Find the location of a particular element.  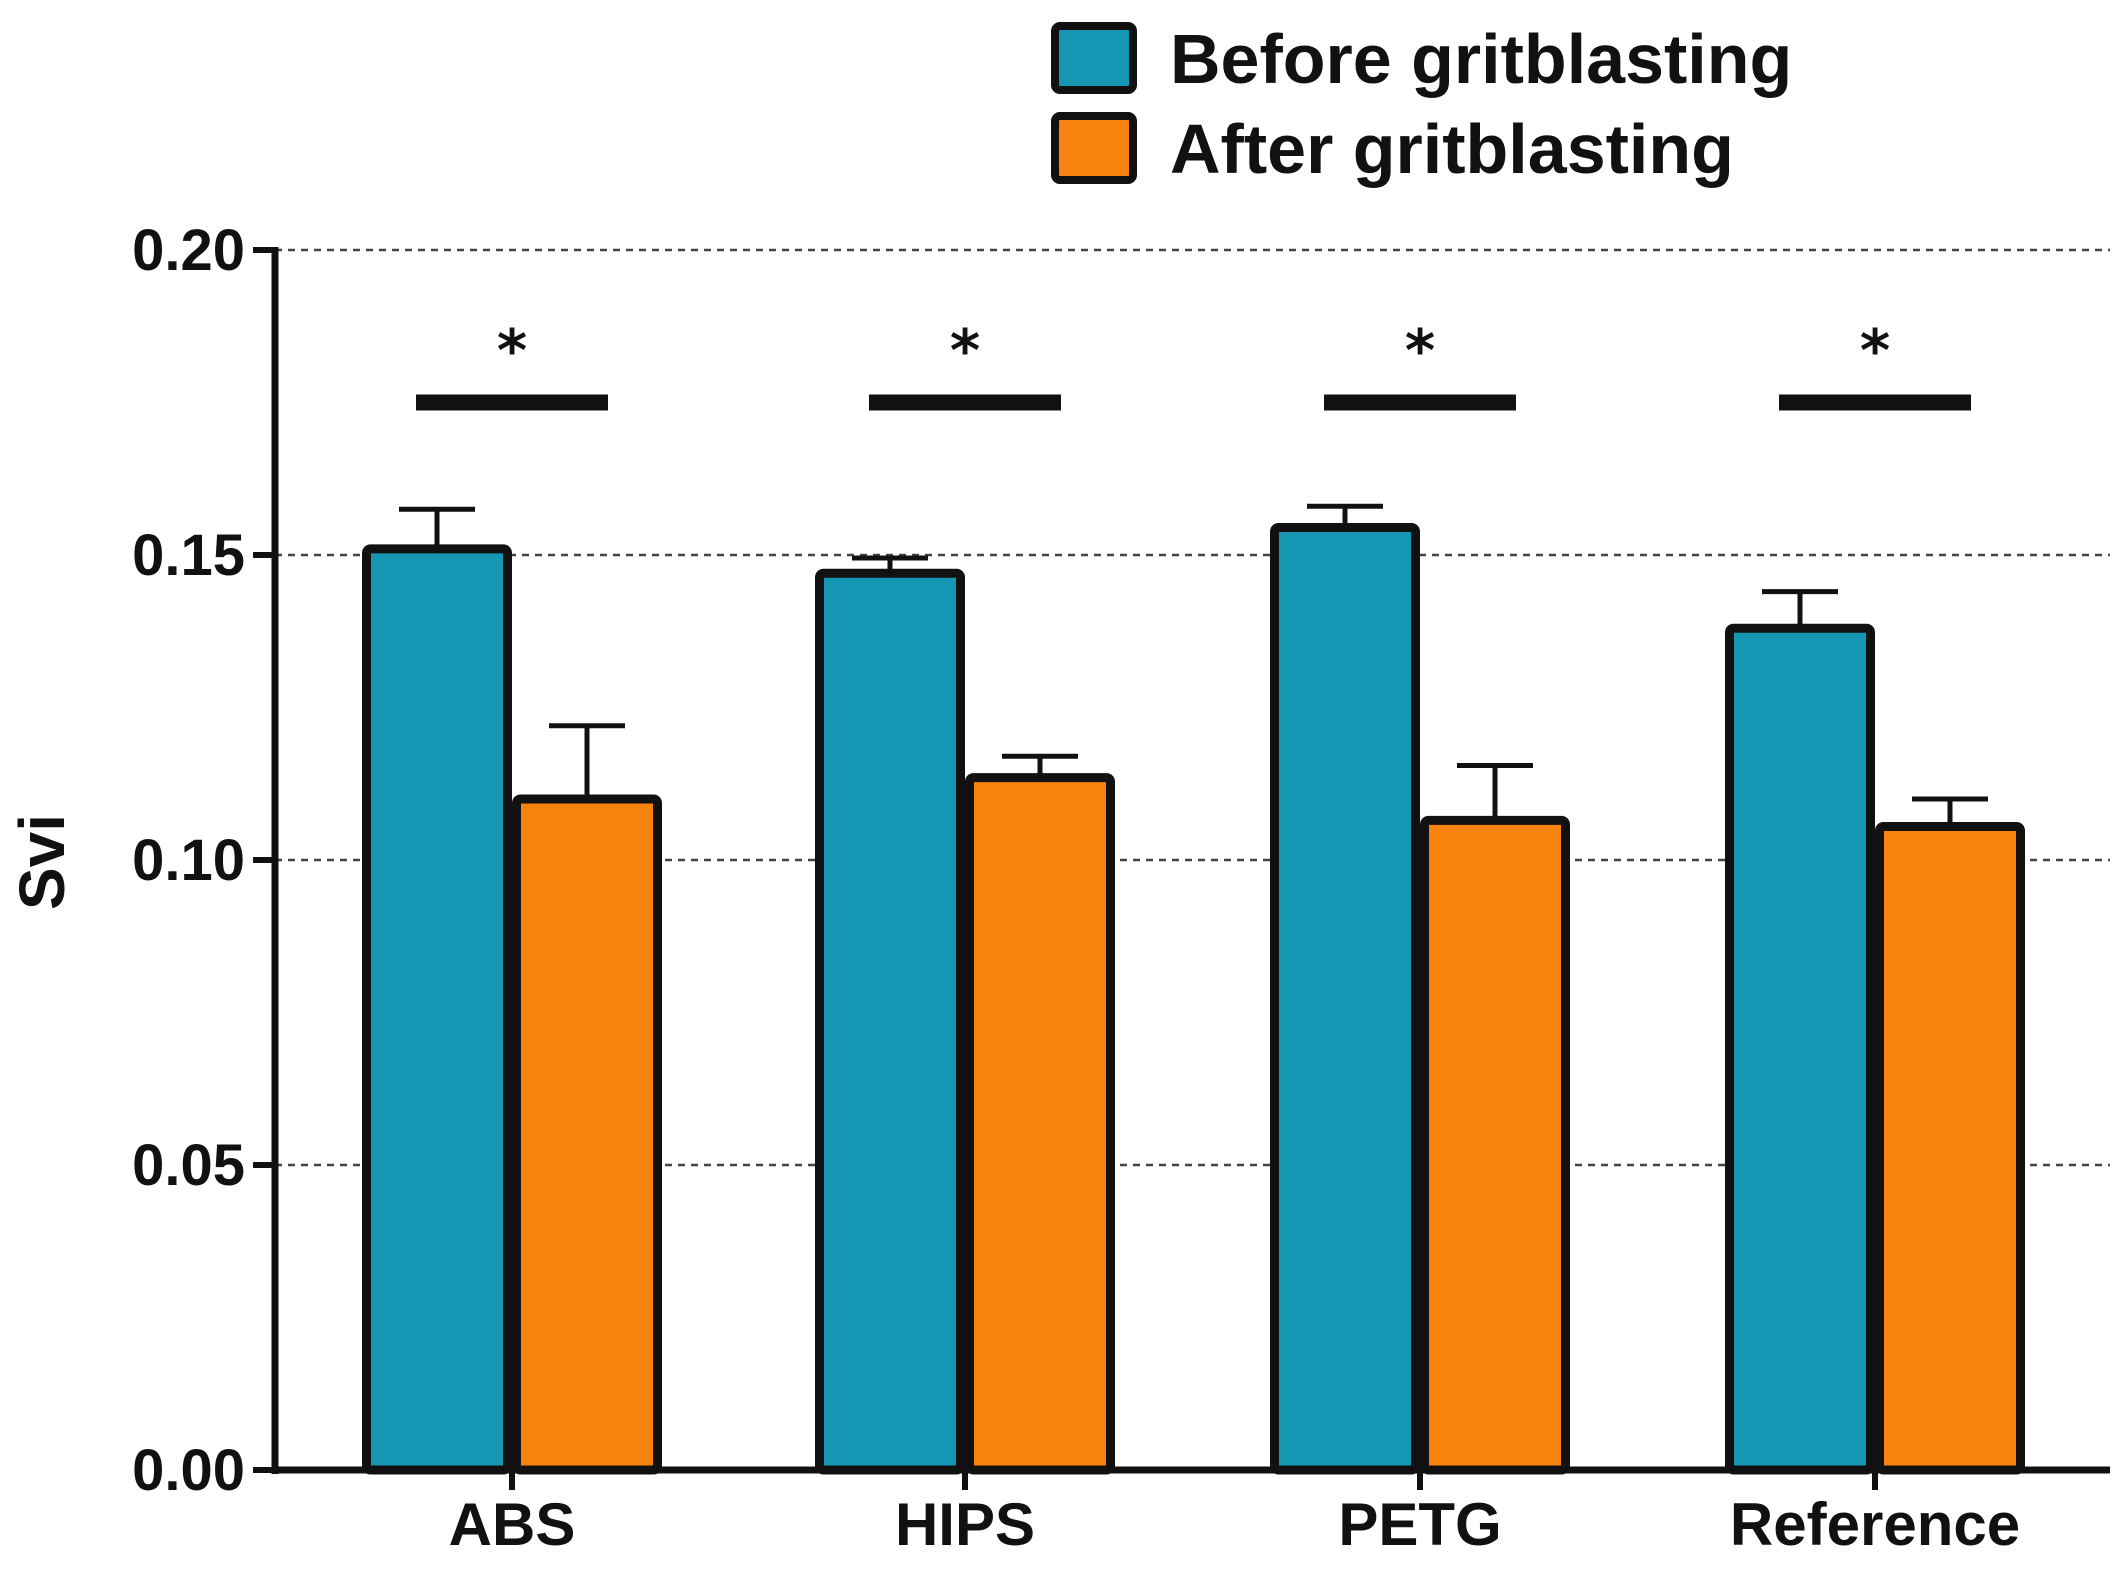

y-axis-title: Svi is located at coordinates (42, 862).